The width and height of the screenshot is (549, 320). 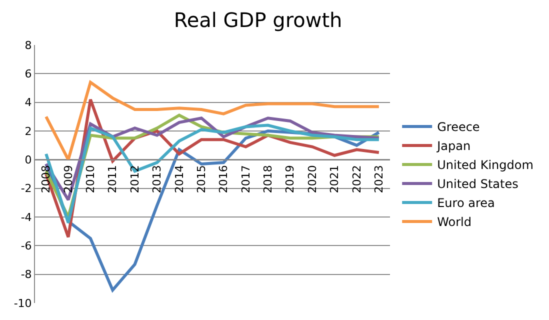 What do you see at coordinates (46, 179) in the screenshot?
I see `x-tick-label: 2008` at bounding box center [46, 179].